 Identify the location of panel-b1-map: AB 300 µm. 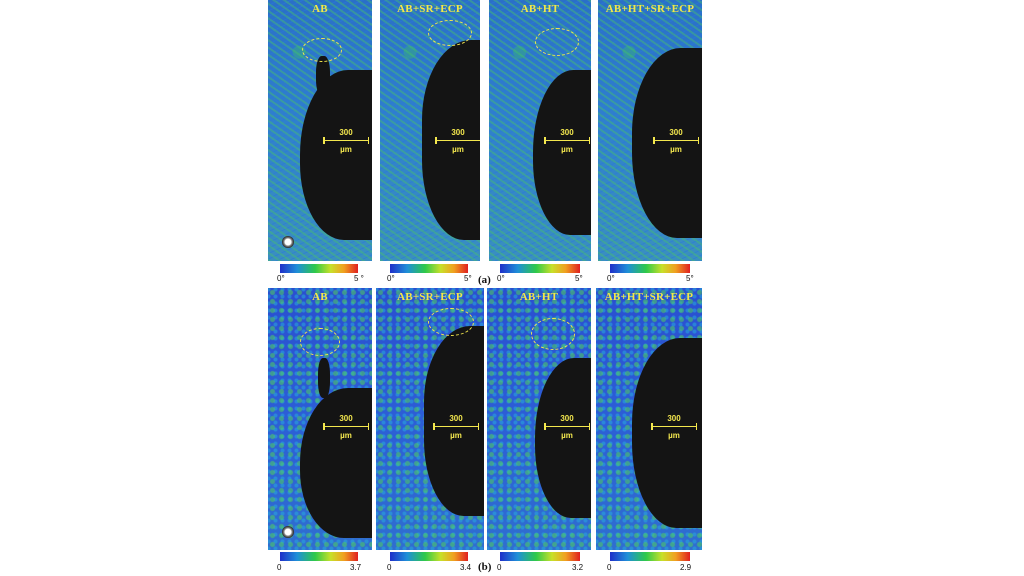
(320, 419).